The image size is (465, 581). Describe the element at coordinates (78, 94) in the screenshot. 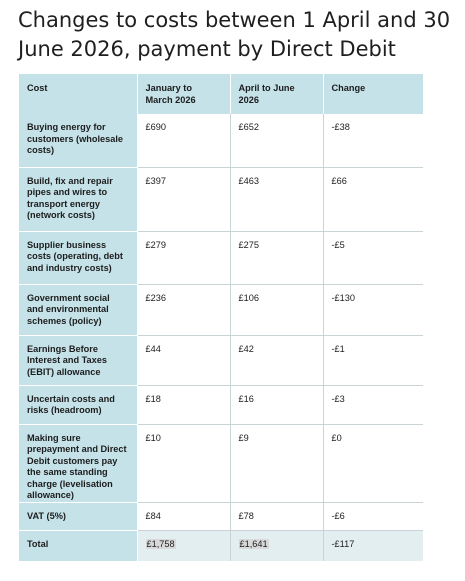

I see `column-header-cost: Cost` at that location.